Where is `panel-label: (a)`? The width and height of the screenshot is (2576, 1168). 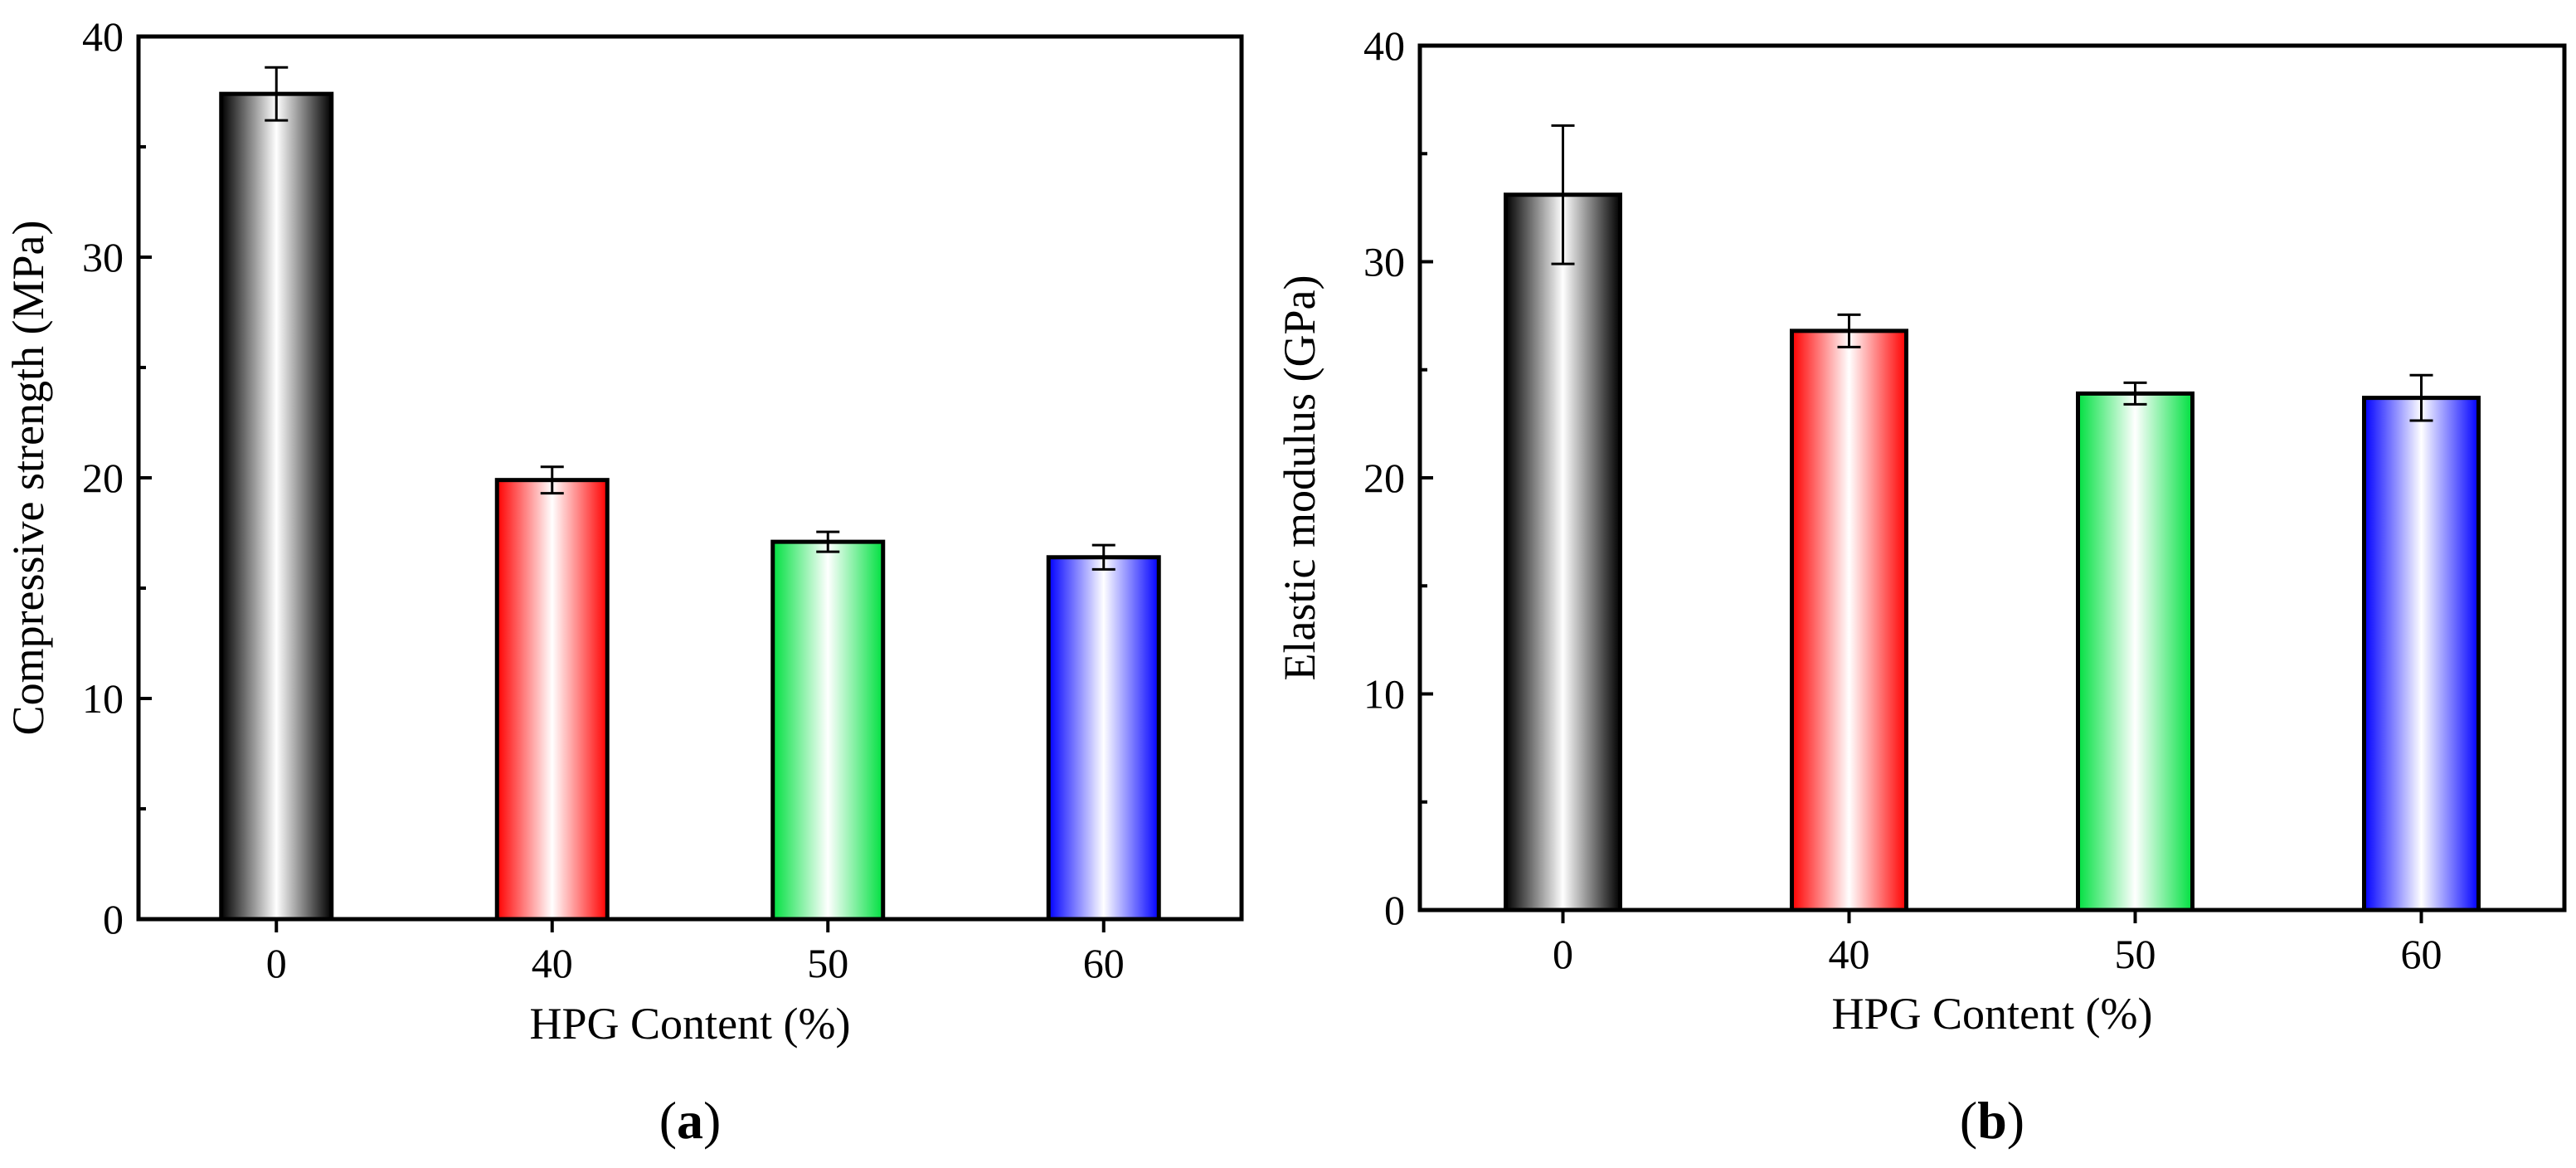
panel-label: (a) is located at coordinates (691, 1120).